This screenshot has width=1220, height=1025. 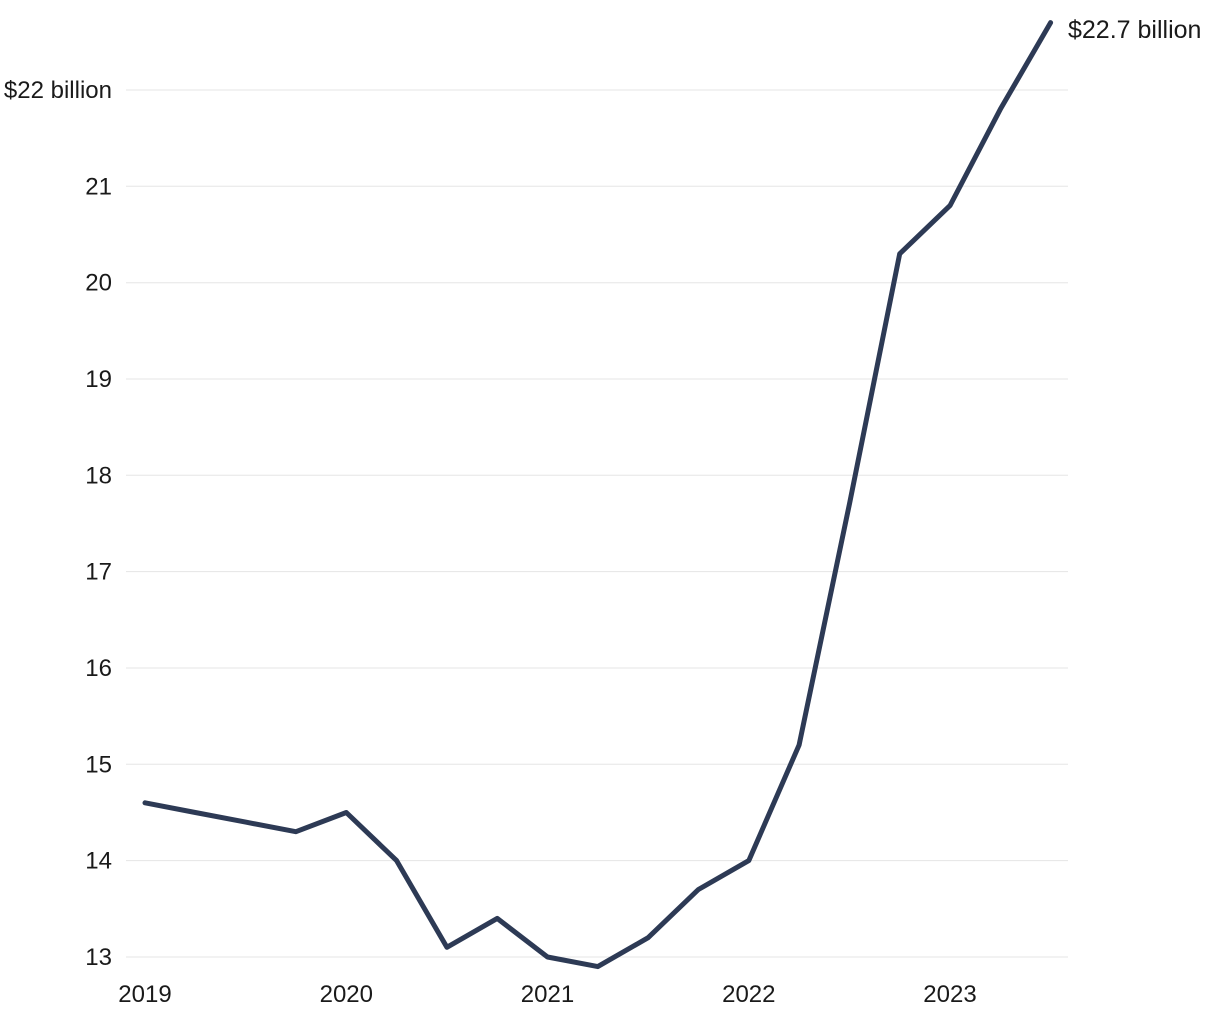 What do you see at coordinates (1134, 30) in the screenshot?
I see `end-value-label: $22.7 billion` at bounding box center [1134, 30].